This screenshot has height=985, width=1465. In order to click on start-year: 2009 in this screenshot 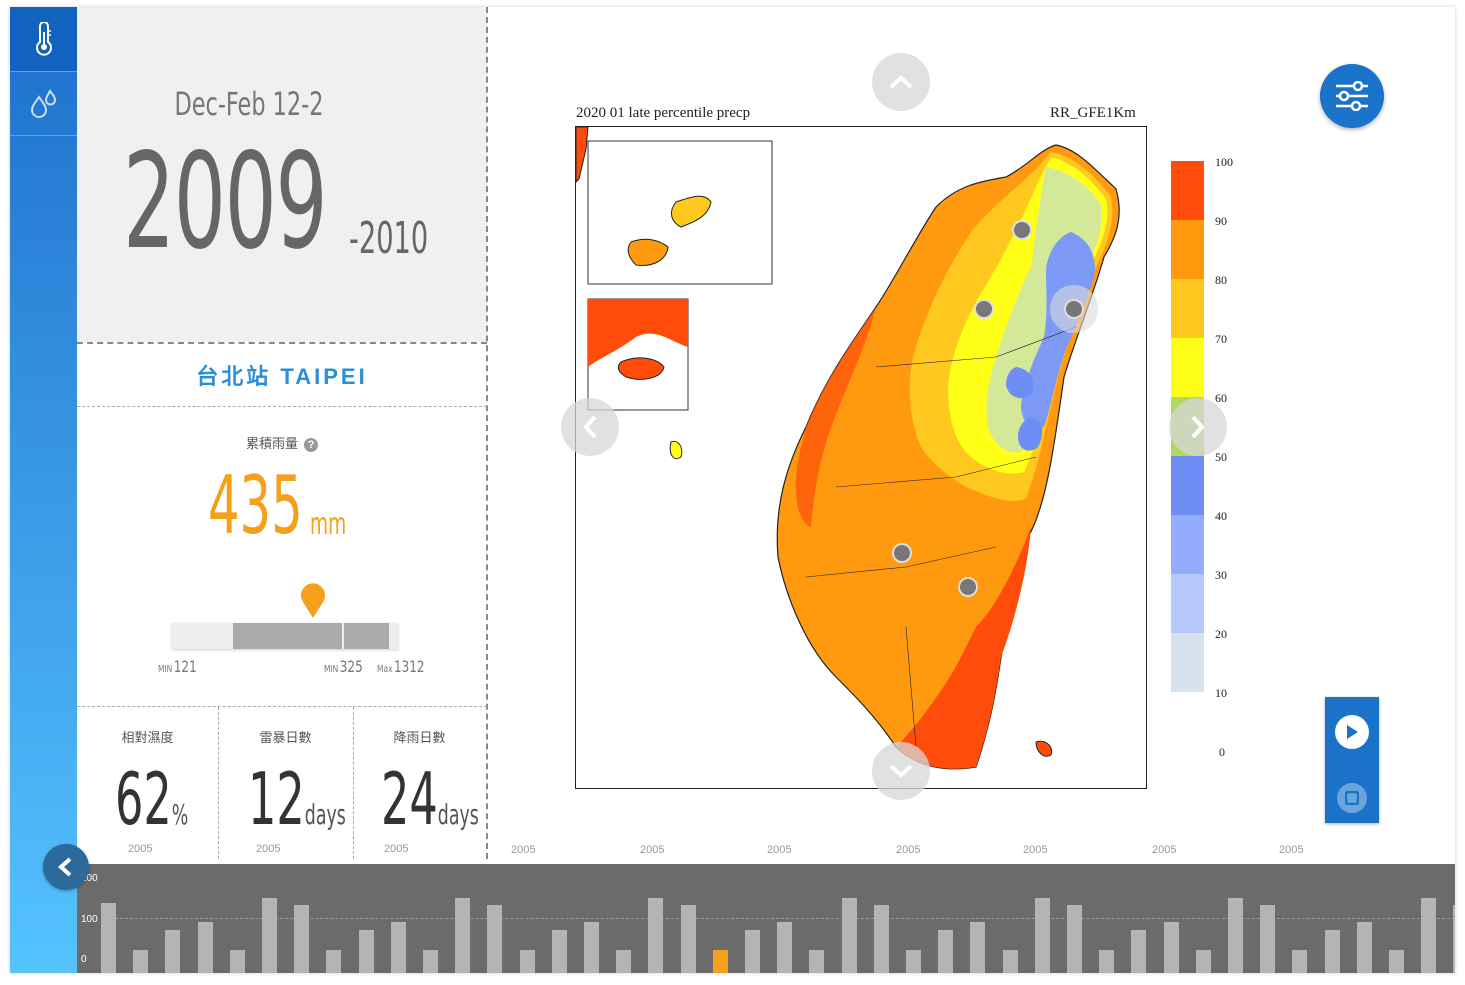, I will do `click(225, 202)`.